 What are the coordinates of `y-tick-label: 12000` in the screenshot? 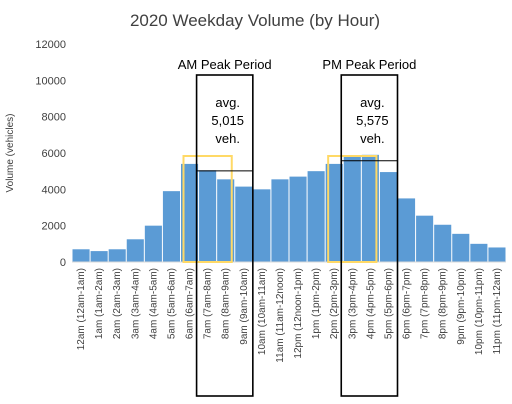 It's located at (50, 45).